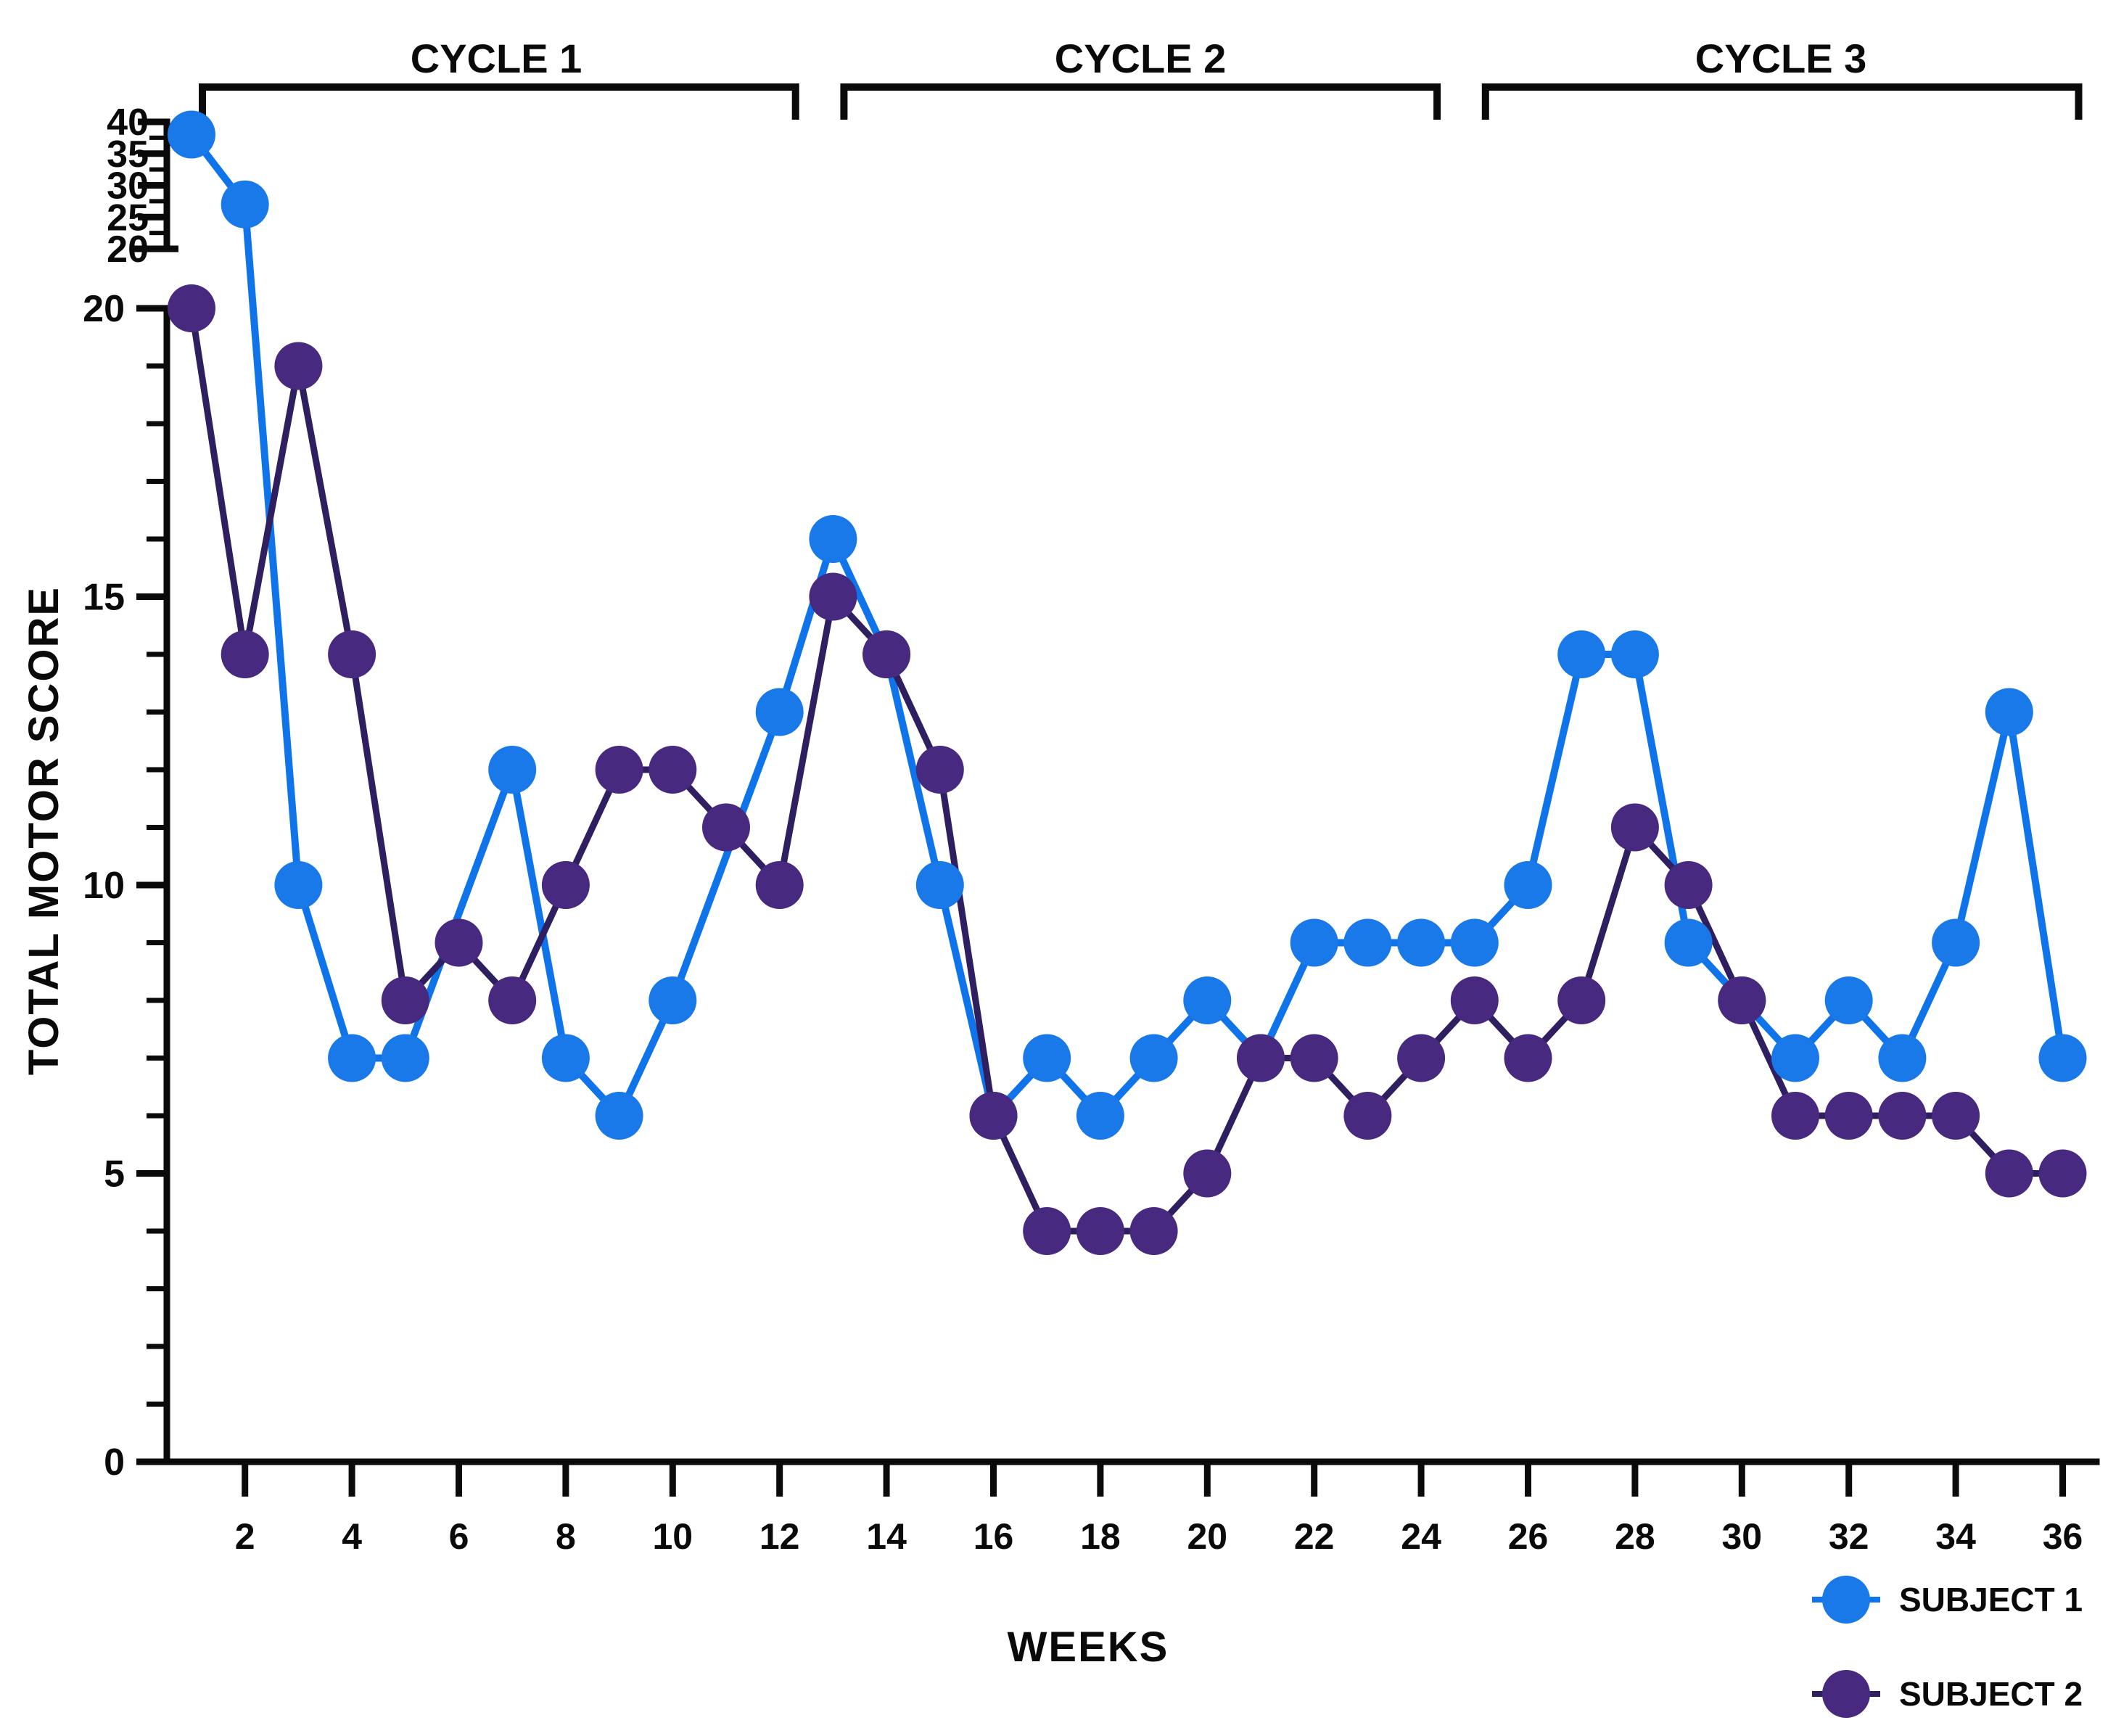  I want to click on y-axis-title: TOTAL MOTOR SCORE, so click(43, 830).